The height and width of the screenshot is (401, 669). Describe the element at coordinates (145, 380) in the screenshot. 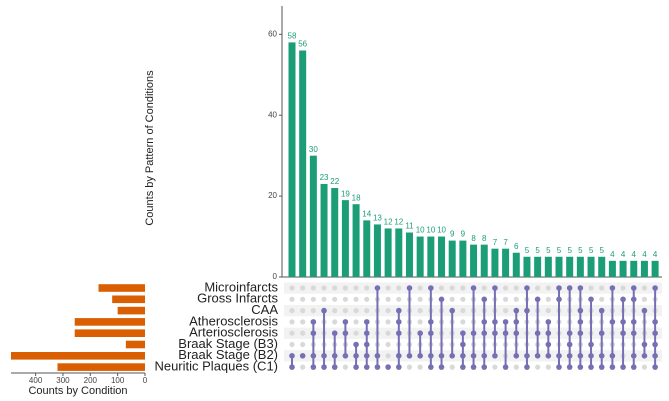

I see `set-tick-label: 0` at that location.